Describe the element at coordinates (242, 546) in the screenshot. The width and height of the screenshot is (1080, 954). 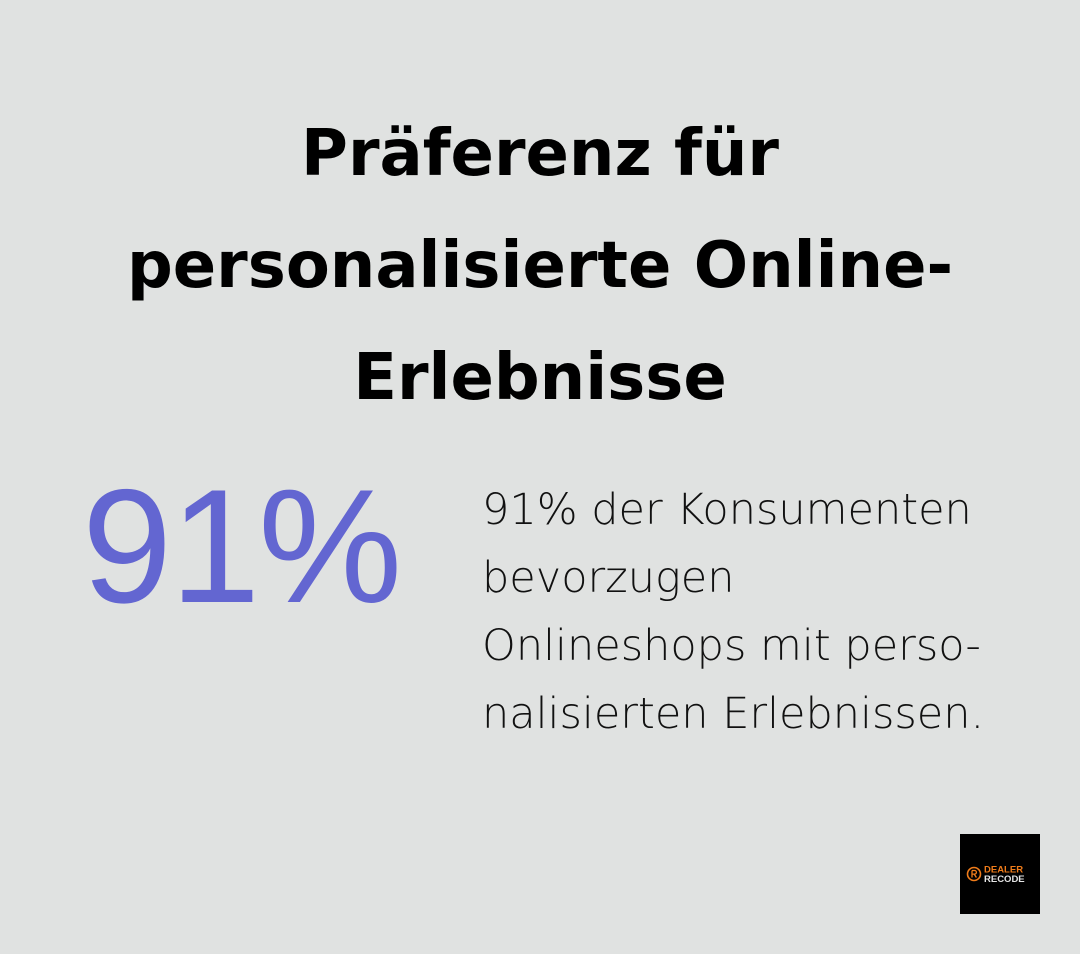
I see `stat-value: 91%` at that location.